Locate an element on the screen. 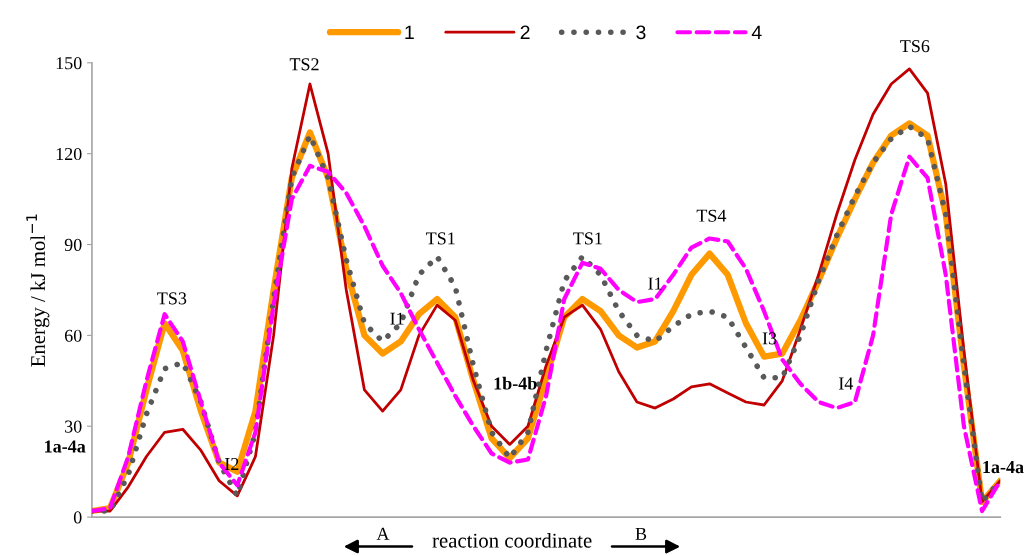  legend-label: 3 is located at coordinates (641, 32).